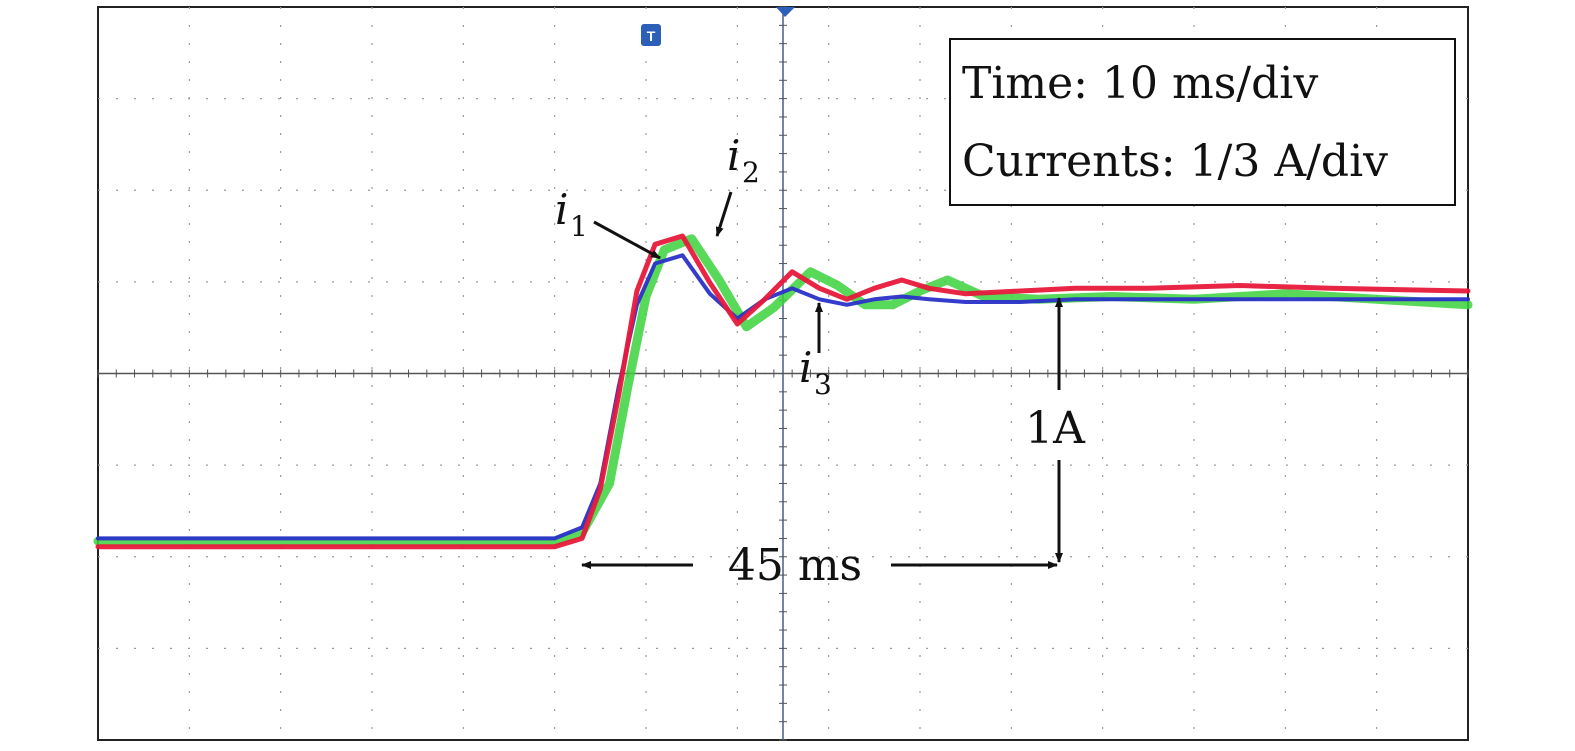 The width and height of the screenshot is (1575, 751). Describe the element at coordinates (785, 12) in the screenshot. I see `time-reference-marker` at that location.